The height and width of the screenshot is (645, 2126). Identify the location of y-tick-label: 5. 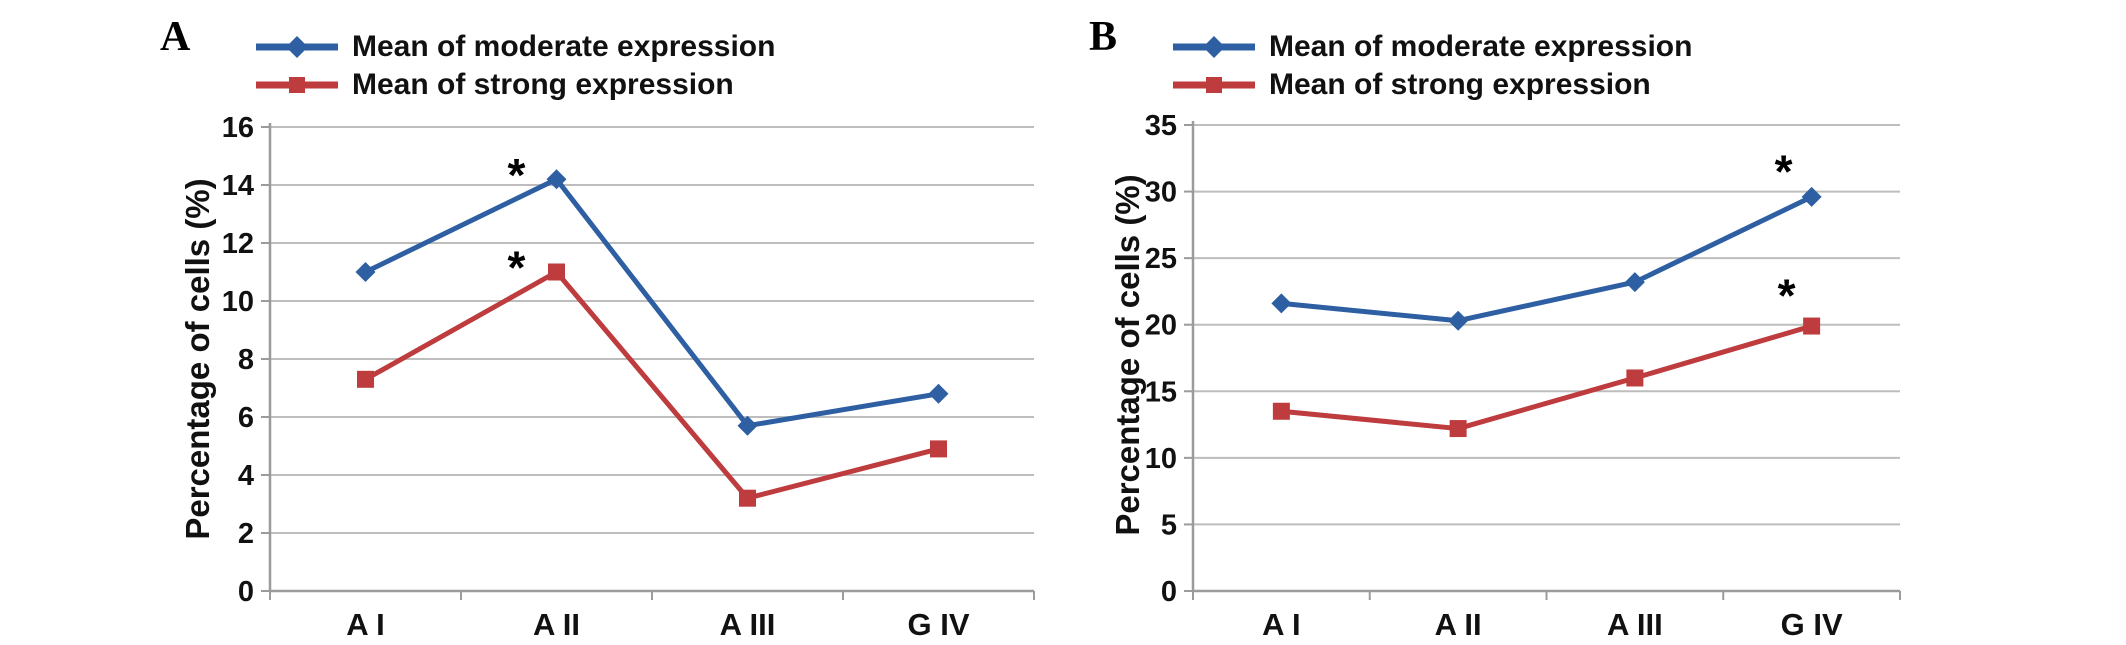
(1169, 525).